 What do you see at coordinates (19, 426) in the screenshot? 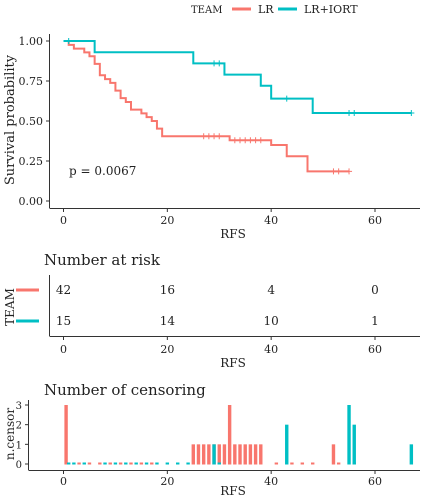
I see `censoring-y-tick-label: 2` at bounding box center [19, 426].